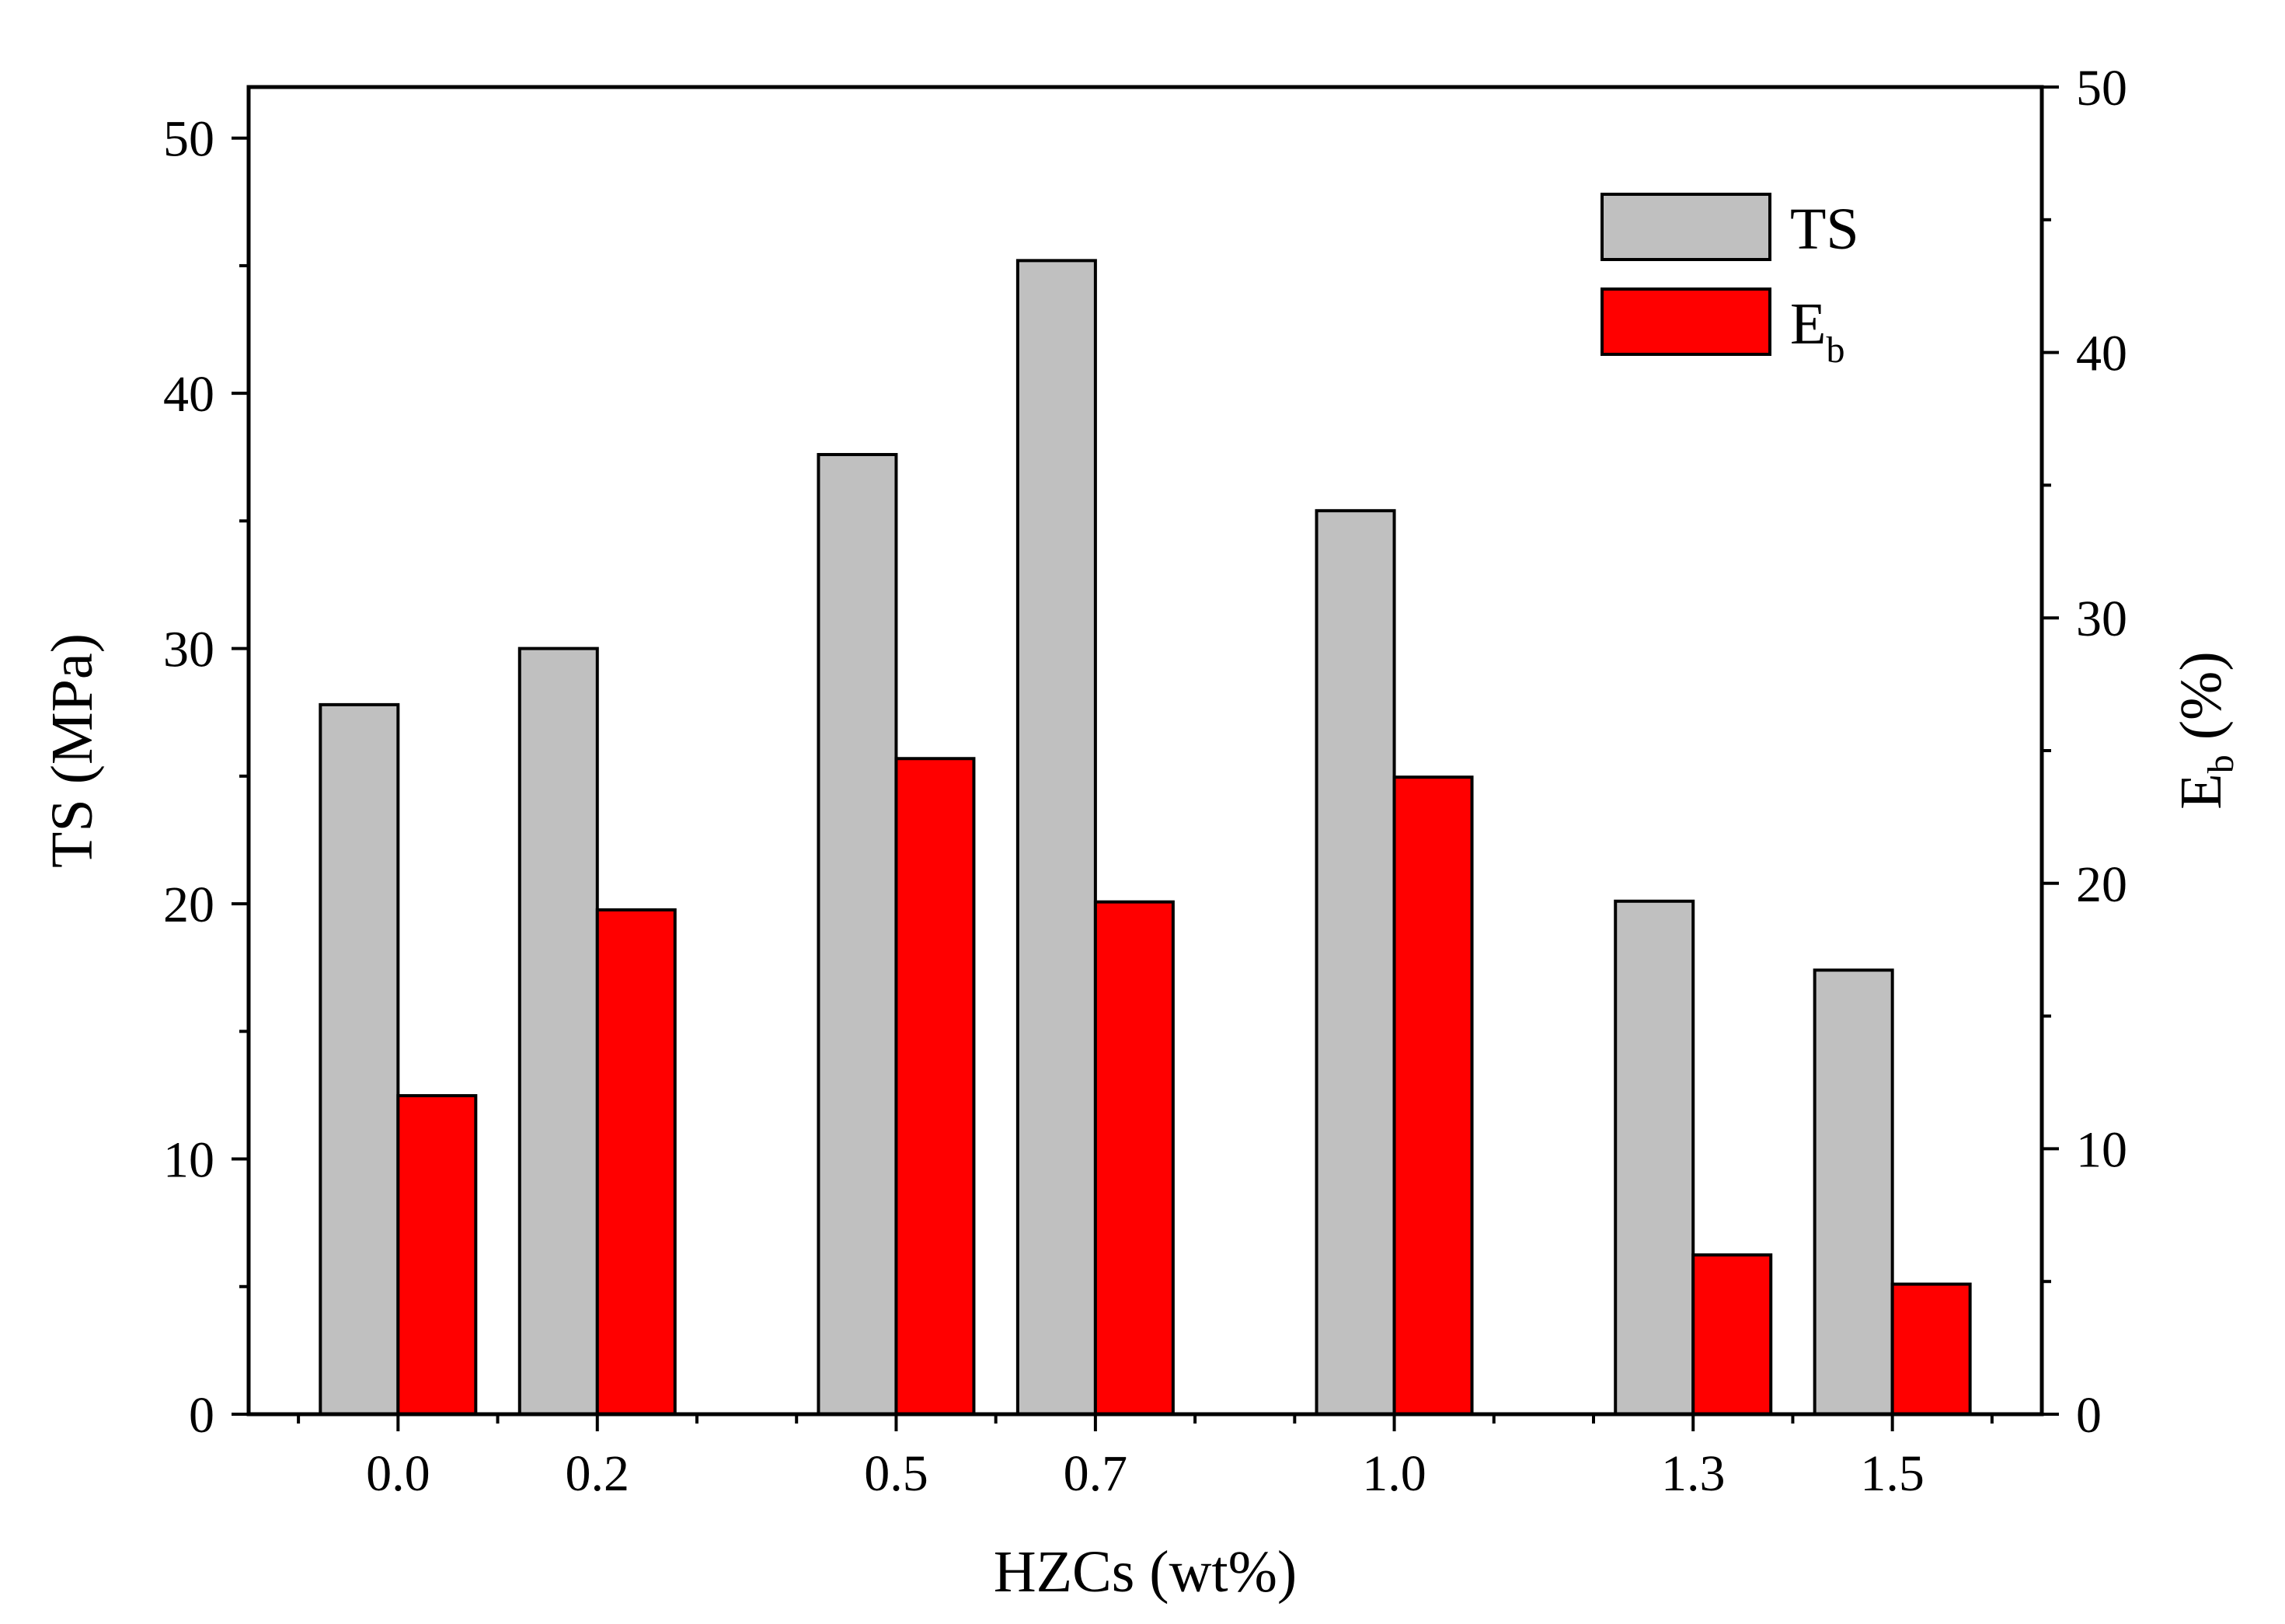 Image resolution: width=2285 pixels, height=1624 pixels. What do you see at coordinates (1824, 229) in the screenshot?
I see `legend-label-ts: TS` at bounding box center [1824, 229].